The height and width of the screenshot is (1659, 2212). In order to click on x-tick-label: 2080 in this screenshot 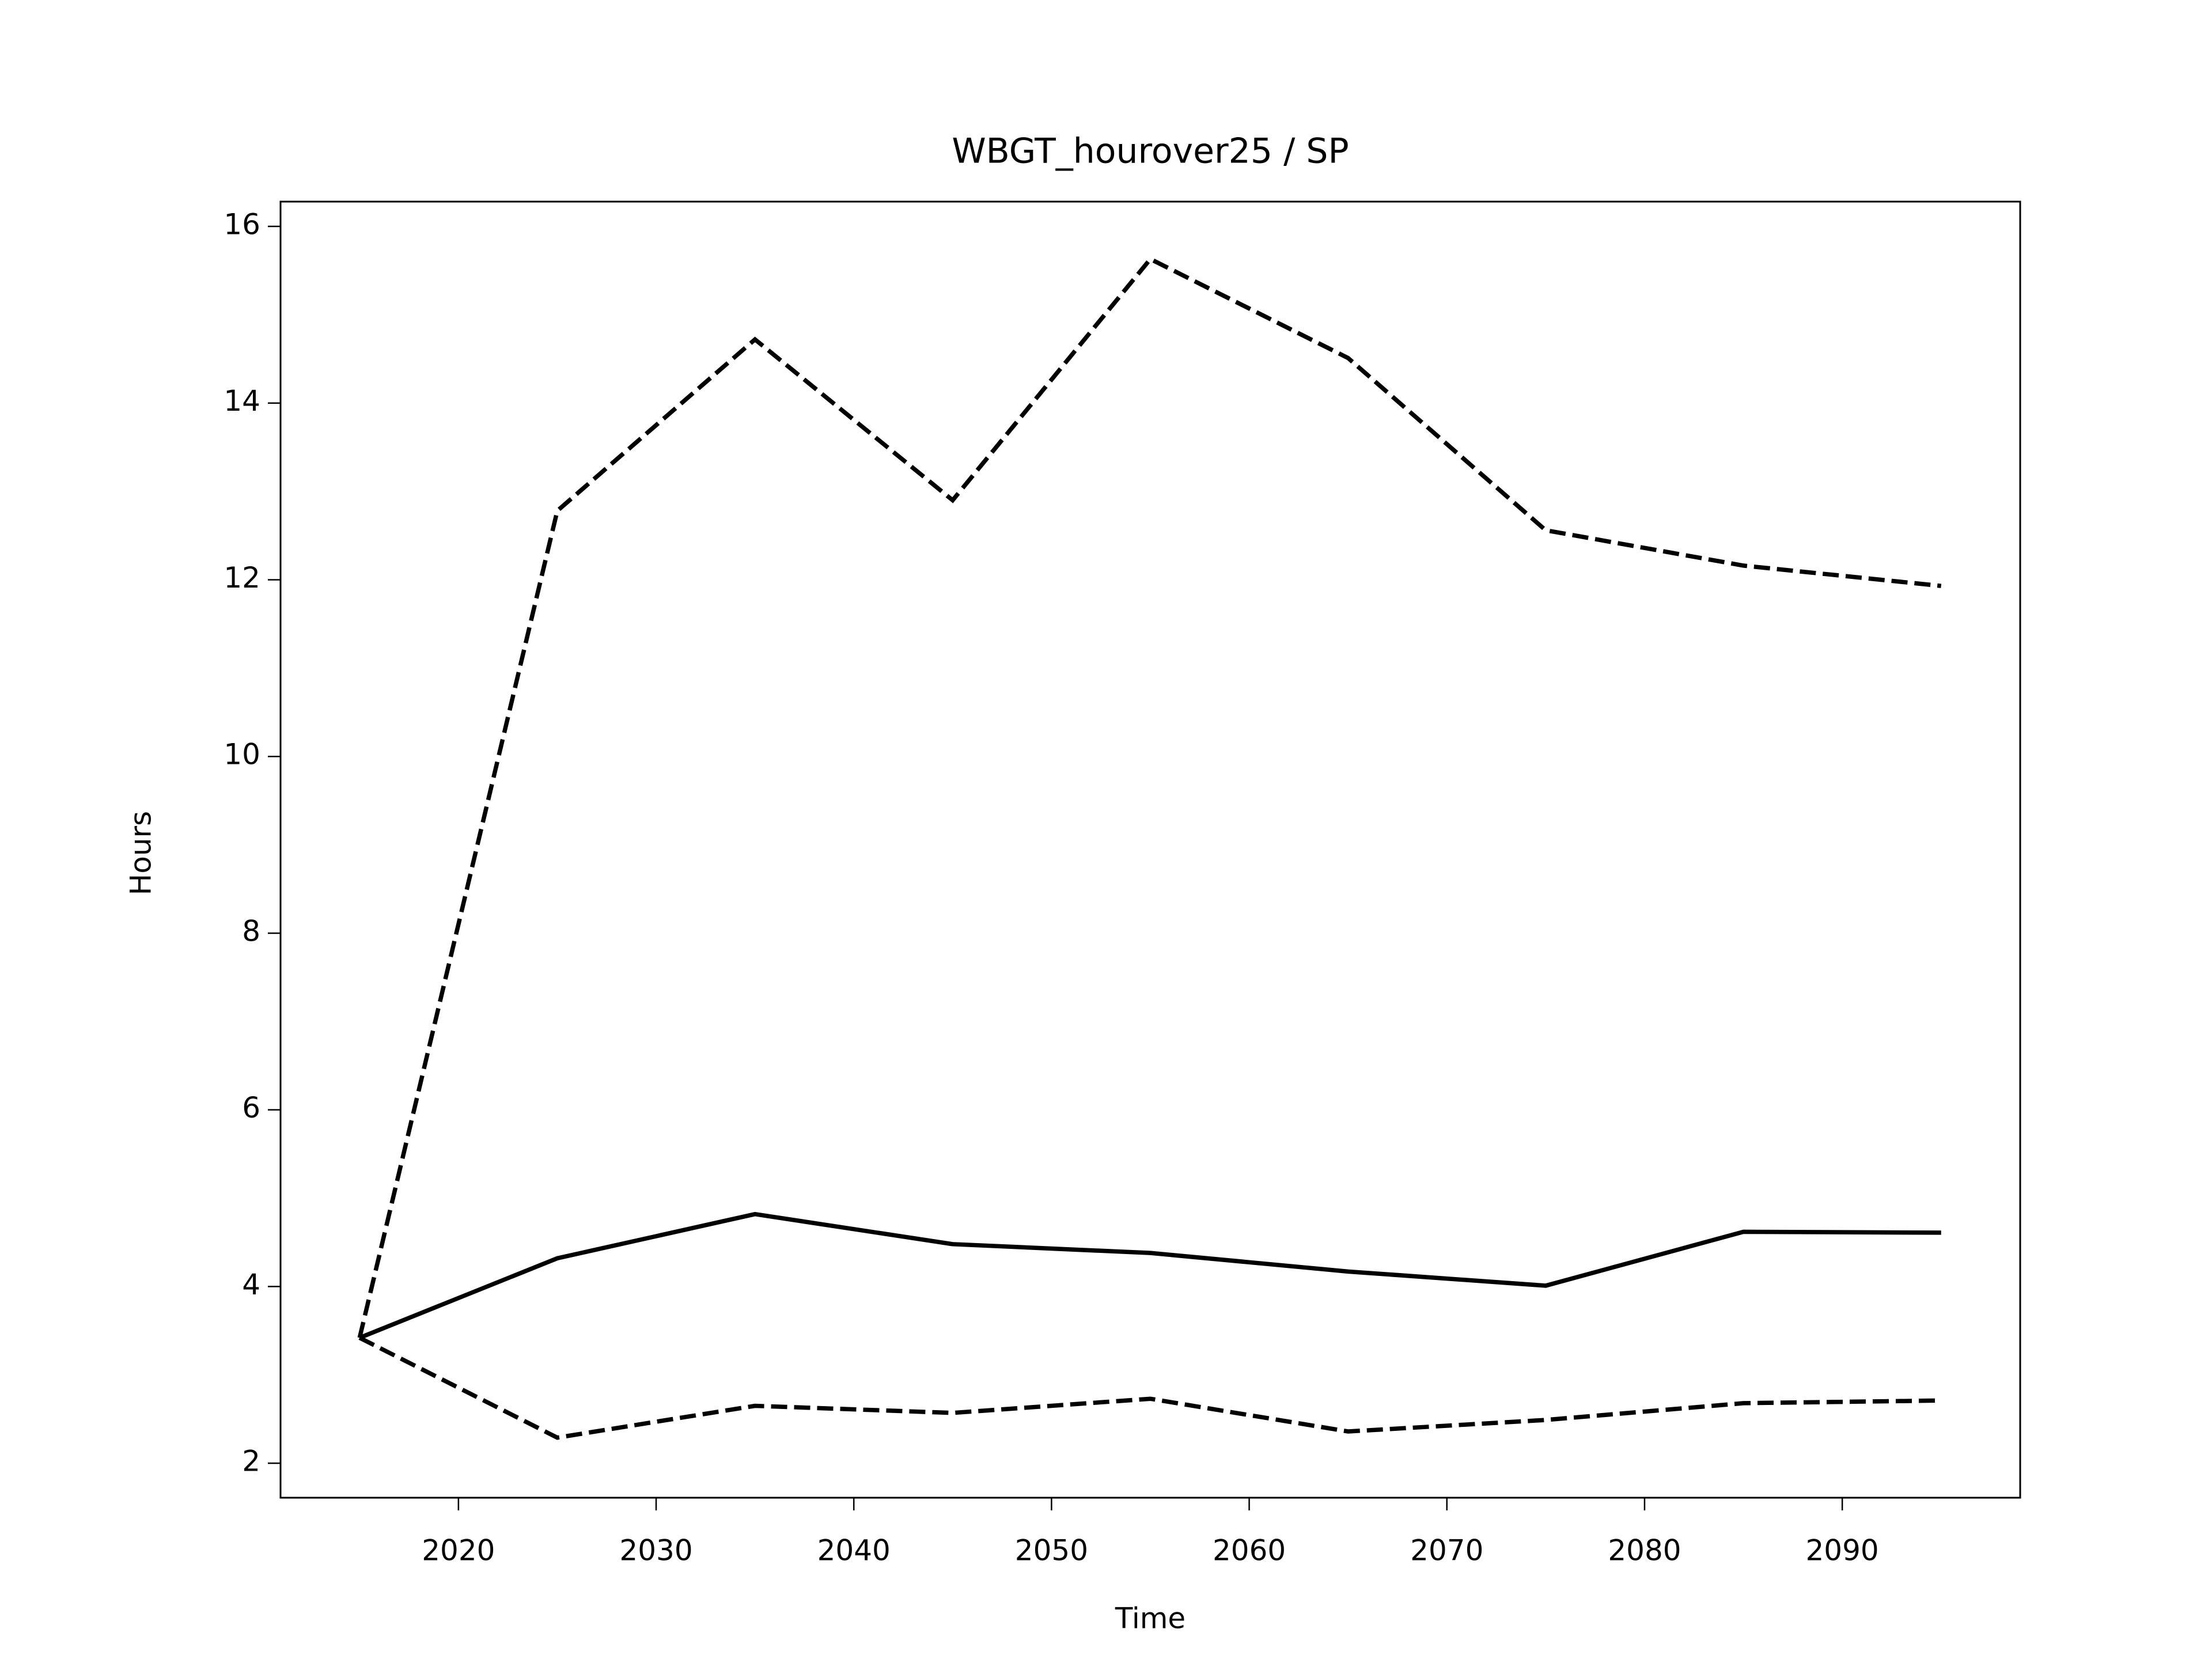, I will do `click(1644, 1550)`.